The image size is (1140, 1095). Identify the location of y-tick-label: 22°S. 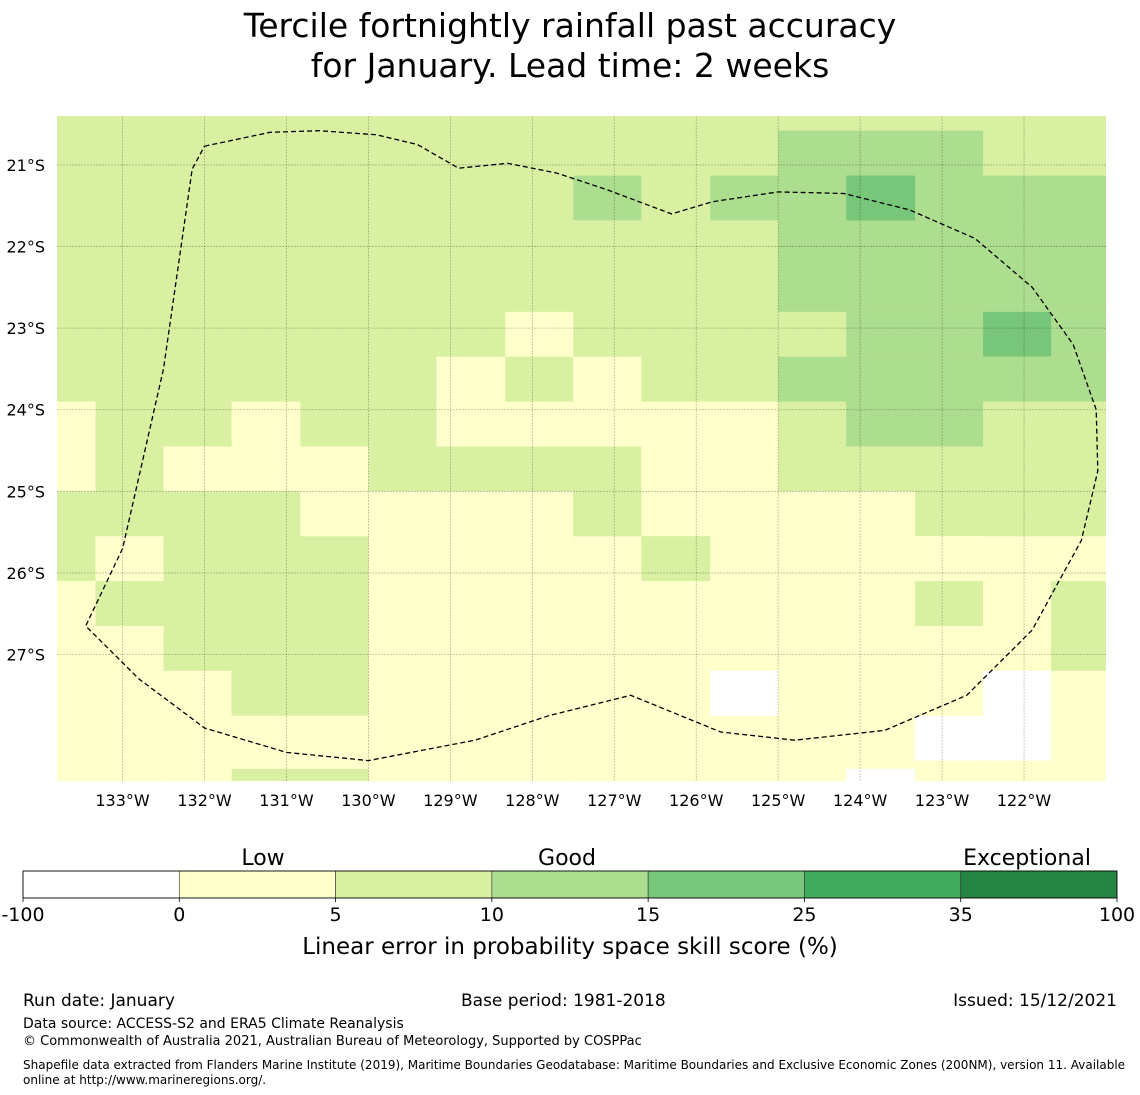
(25, 247).